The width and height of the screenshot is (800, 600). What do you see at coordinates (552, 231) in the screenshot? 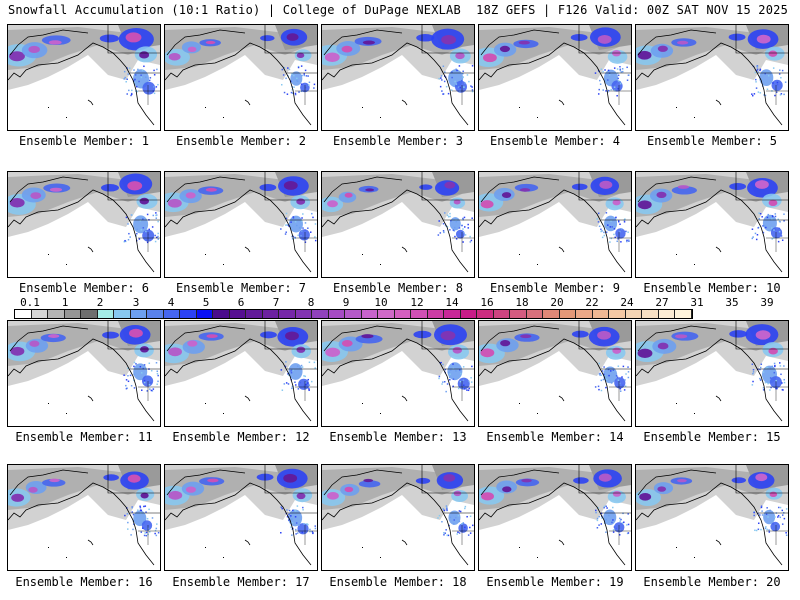
I see `coastline` at bounding box center [552, 231].